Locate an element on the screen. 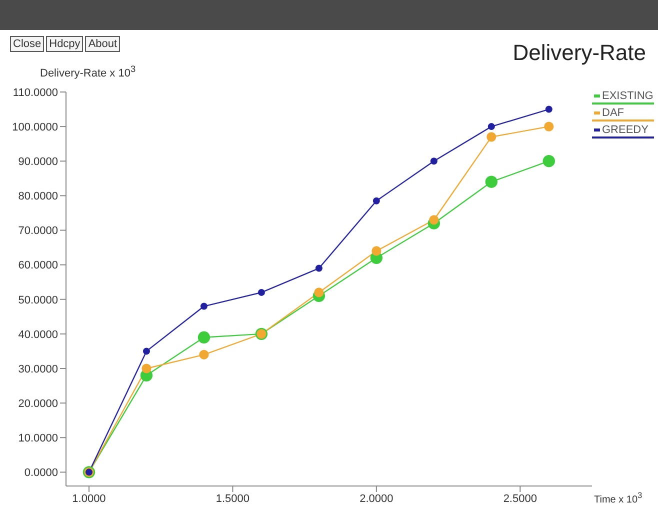 This screenshot has height=523, width=658. y-tick-label: 60.0000 is located at coordinates (38, 266).